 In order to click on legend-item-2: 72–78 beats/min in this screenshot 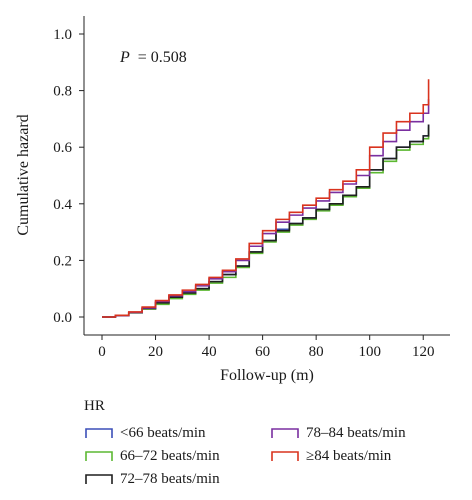, I will do `click(152, 479)`.